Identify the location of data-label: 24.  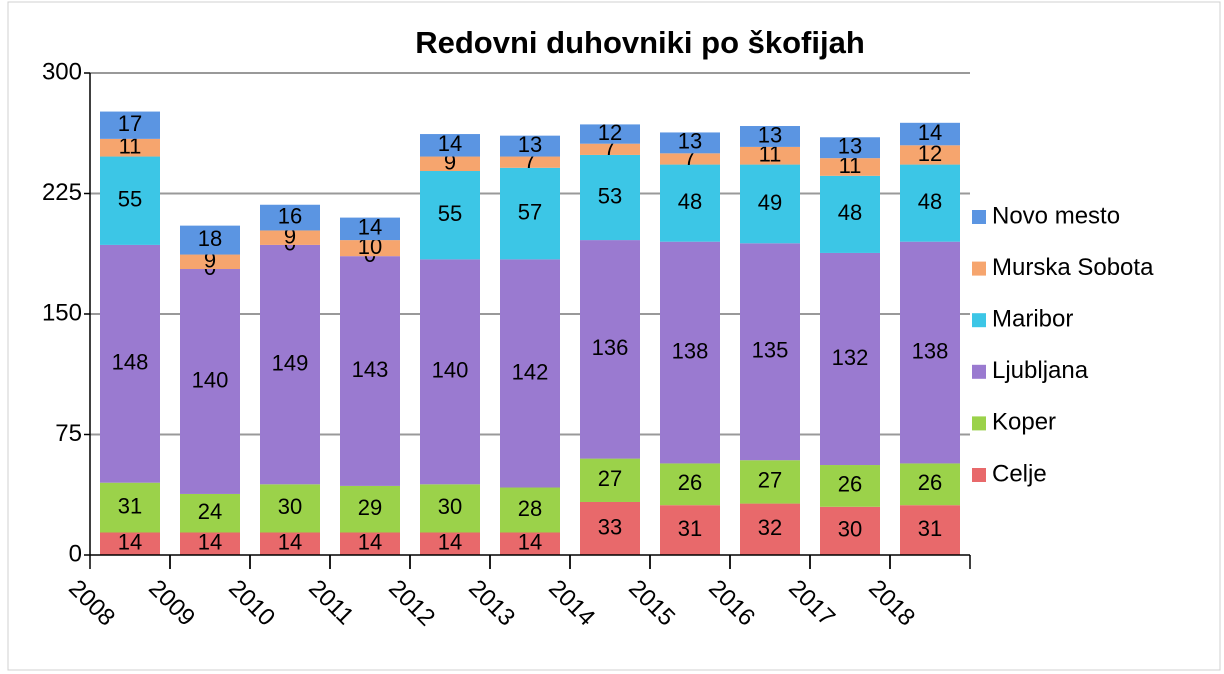
(210, 511).